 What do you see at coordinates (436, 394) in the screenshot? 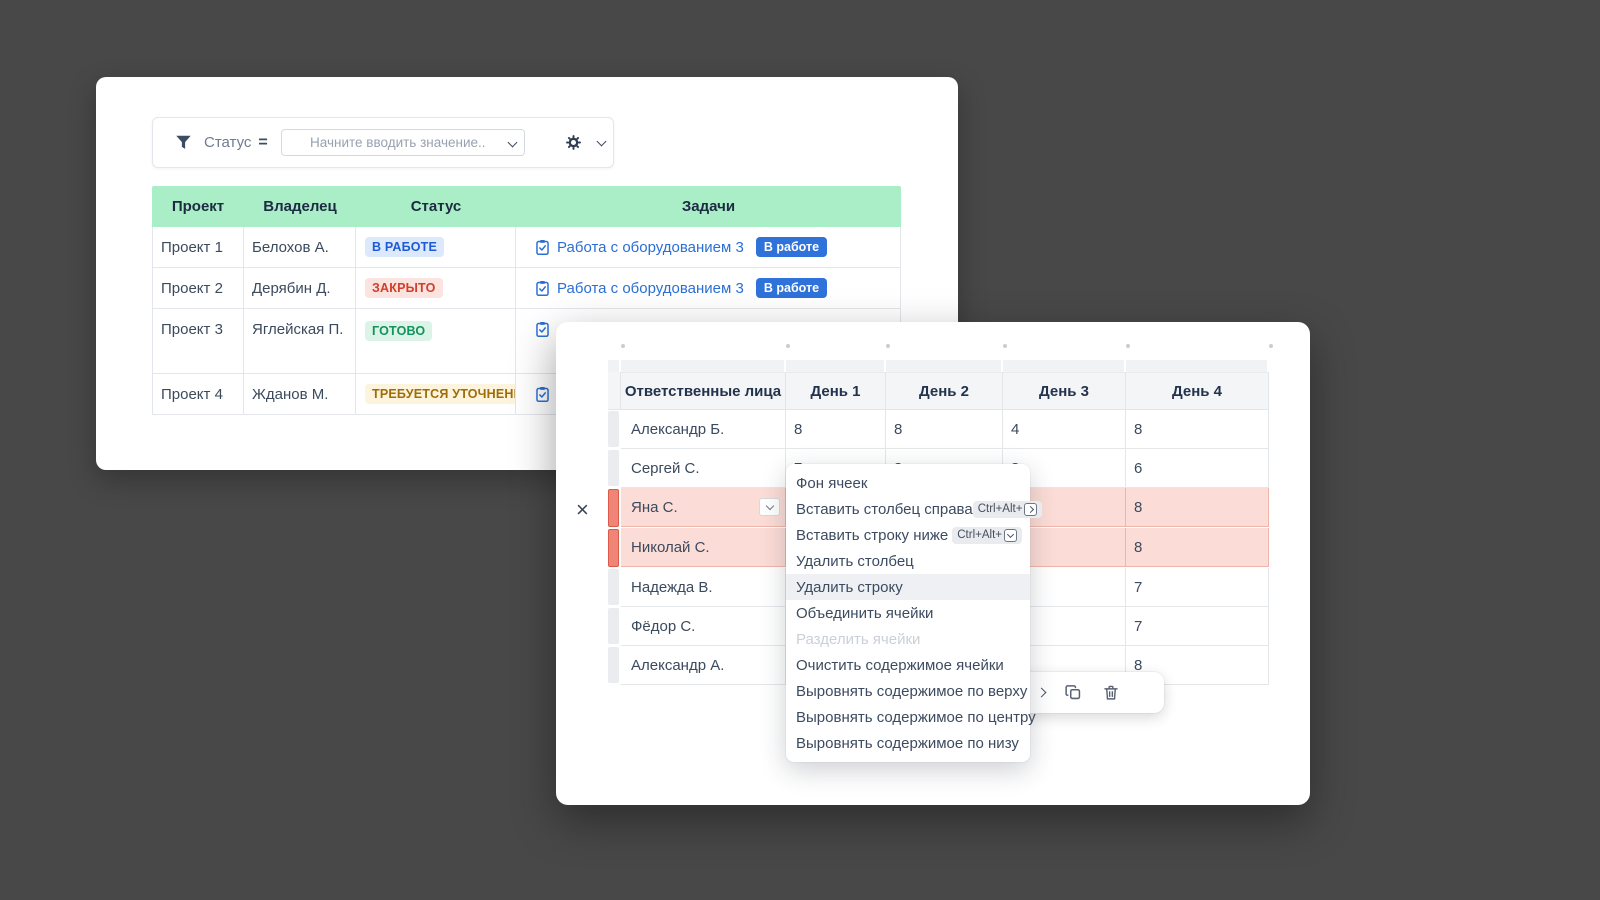
I see `status-cell: ТРЕБУЕТСЯ УТОЧНЕНИЕ` at bounding box center [436, 394].